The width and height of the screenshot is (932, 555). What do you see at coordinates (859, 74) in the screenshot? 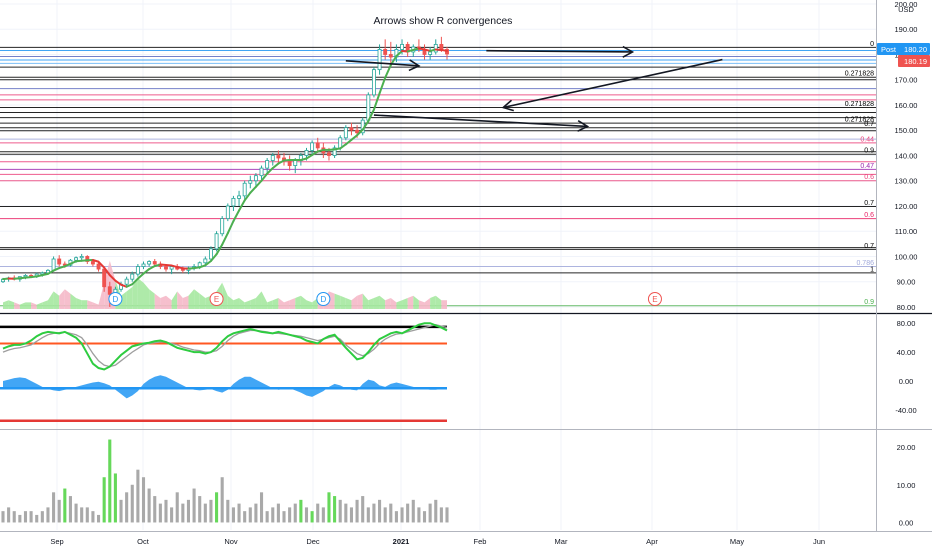
I see `level-label: 0.271828` at bounding box center [859, 74].